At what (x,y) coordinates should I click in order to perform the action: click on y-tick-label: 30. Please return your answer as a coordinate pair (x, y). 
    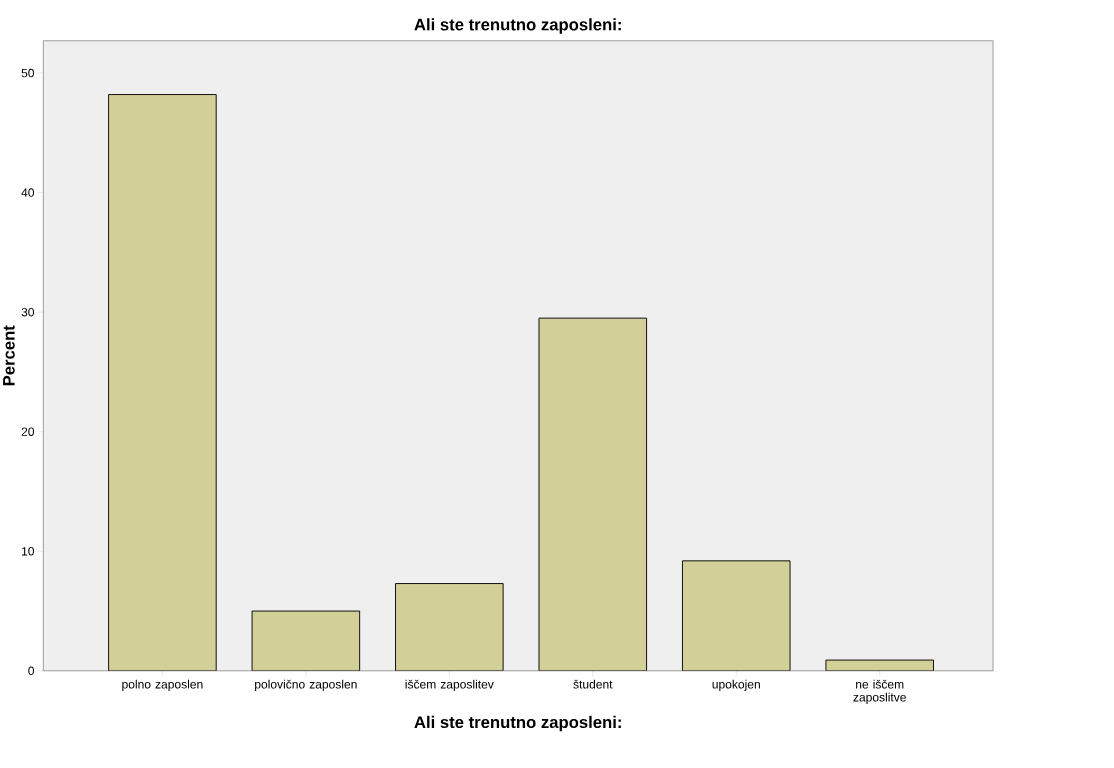
    Looking at the image, I should click on (28, 312).